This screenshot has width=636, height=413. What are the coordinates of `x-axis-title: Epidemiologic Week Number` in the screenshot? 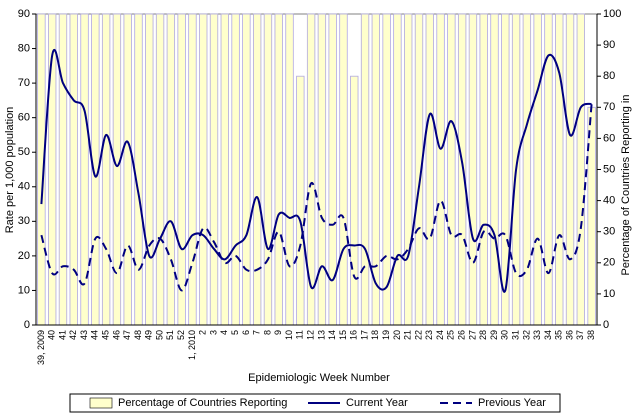 It's located at (319, 378).